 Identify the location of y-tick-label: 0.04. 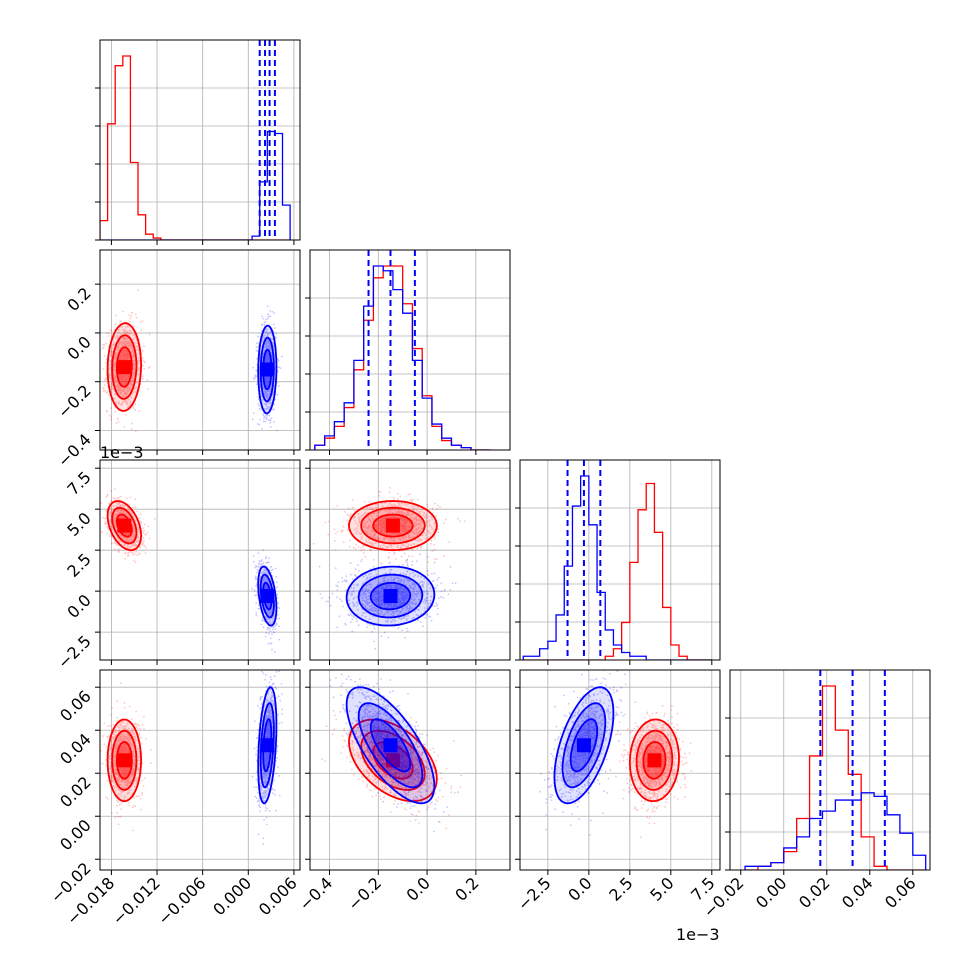
(75, 749).